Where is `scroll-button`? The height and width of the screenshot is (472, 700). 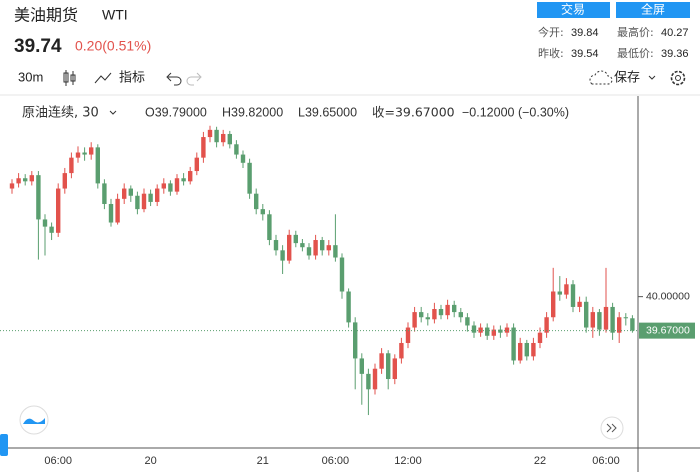 scroll-button is located at coordinates (612, 428).